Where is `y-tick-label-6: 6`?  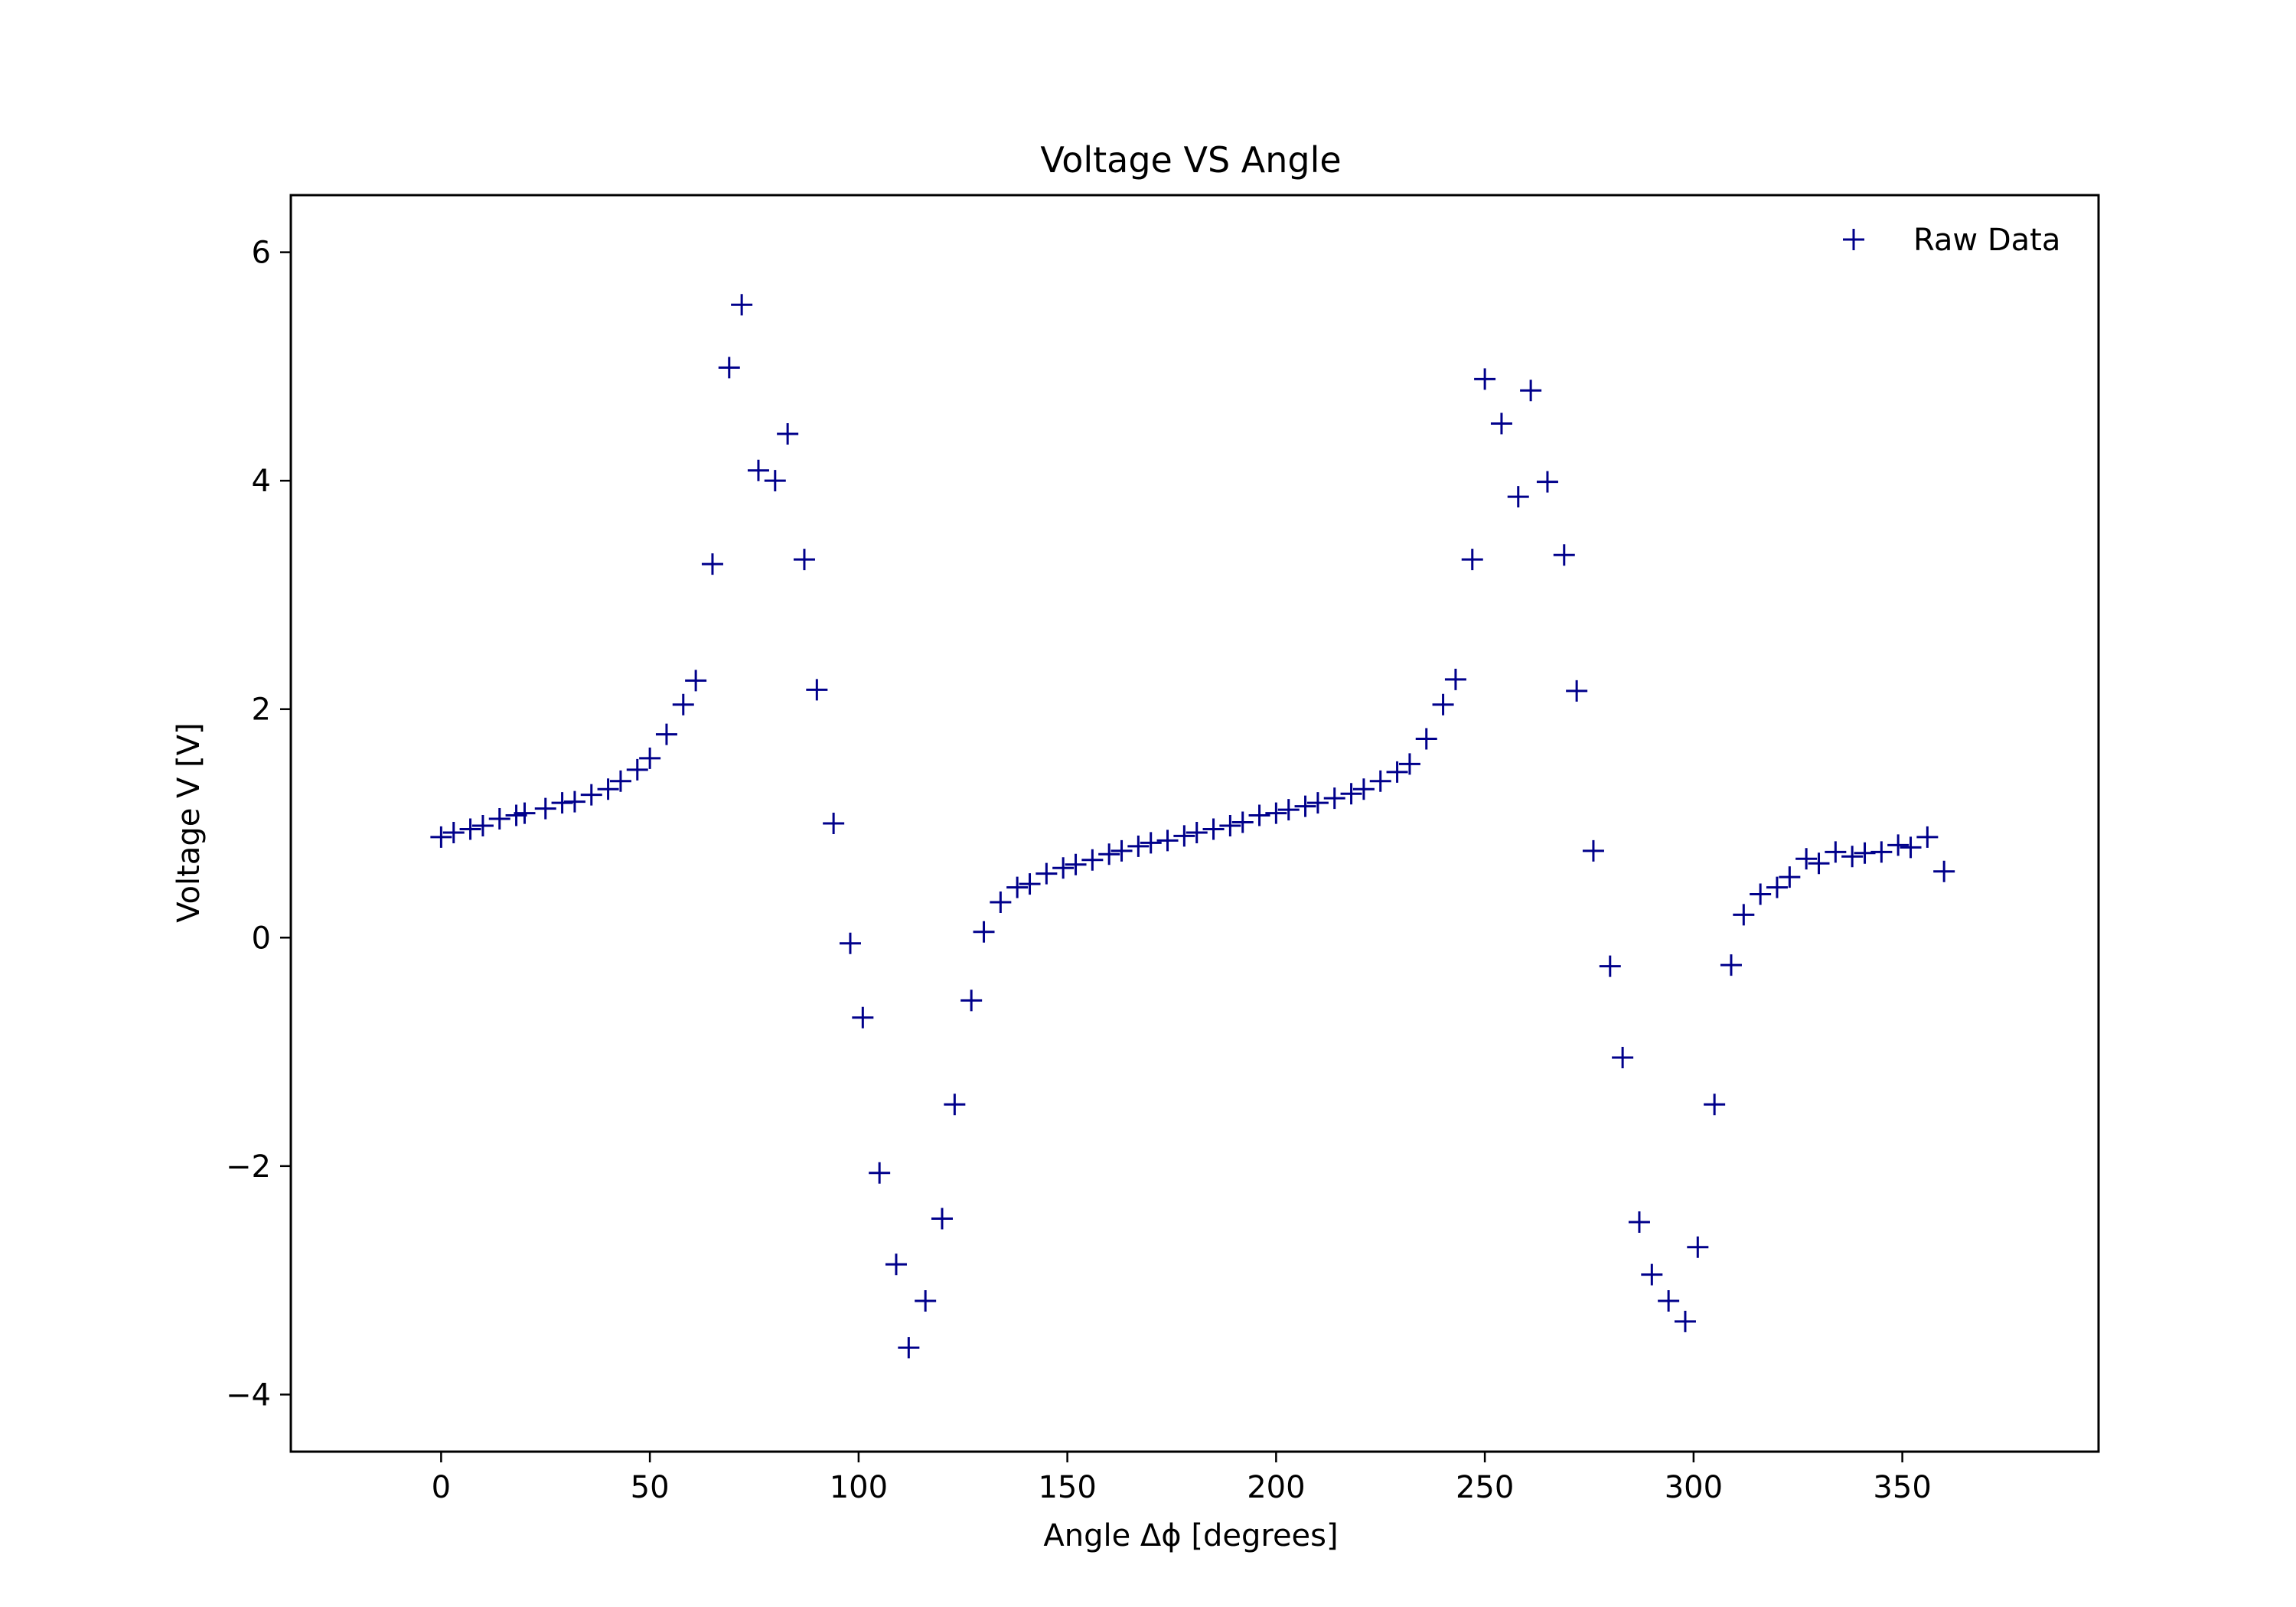 y-tick-label-6: 6 is located at coordinates (261, 253).